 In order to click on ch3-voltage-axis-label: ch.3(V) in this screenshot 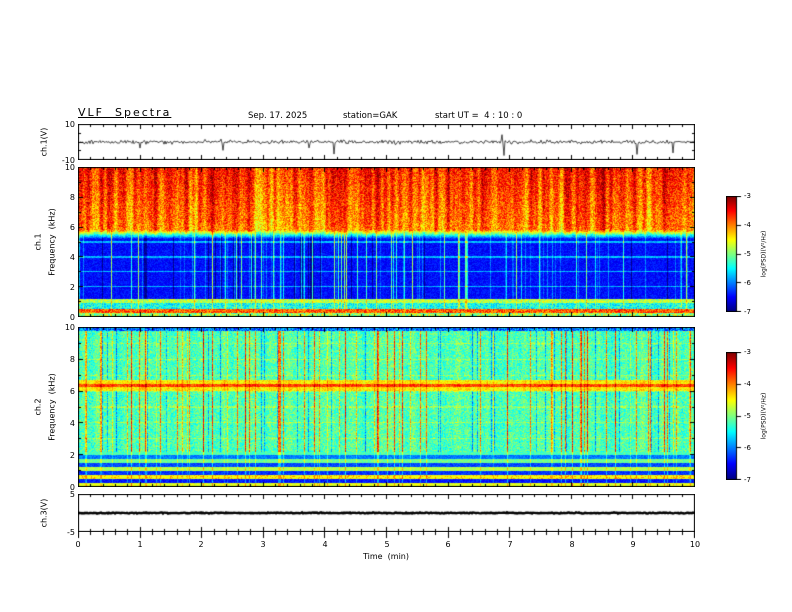, I will do `click(44, 513)`.